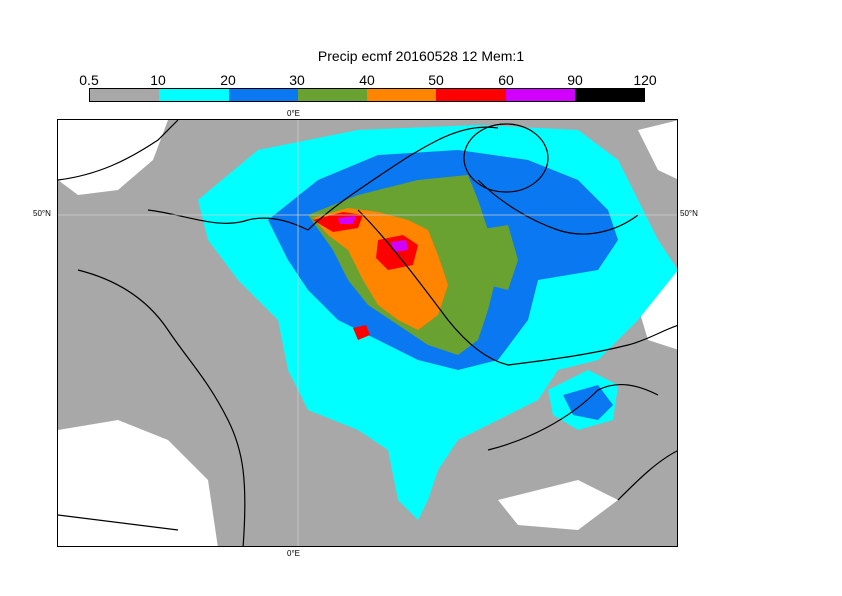  Describe the element at coordinates (506, 158) in the screenshot. I see `coastline-loop` at that location.